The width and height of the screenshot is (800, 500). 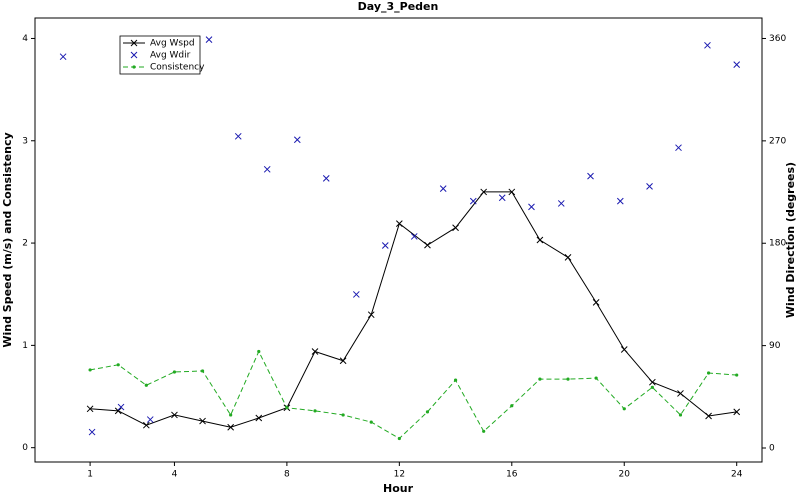 I want to click on x-tick-label: 8, so click(x=287, y=475).